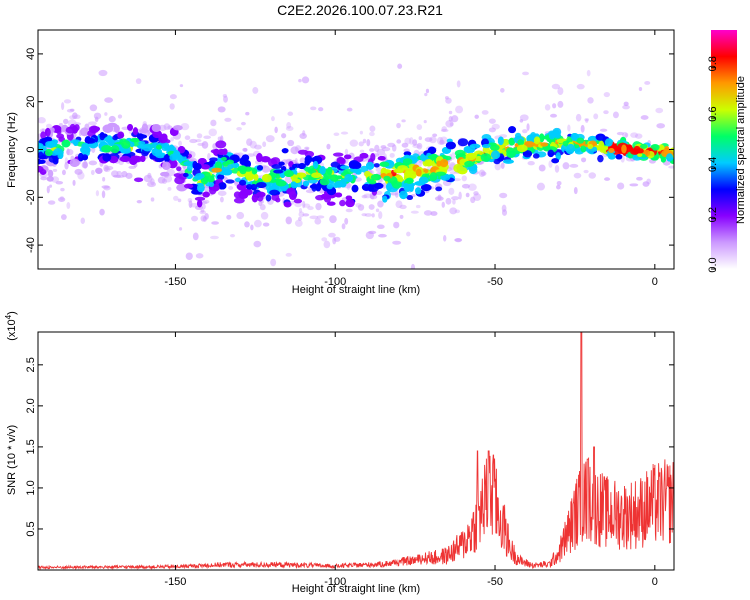 This screenshot has width=750, height=600. What do you see at coordinates (31, 405) in the screenshot?
I see `snr-ytick-label: 2.0` at bounding box center [31, 405].